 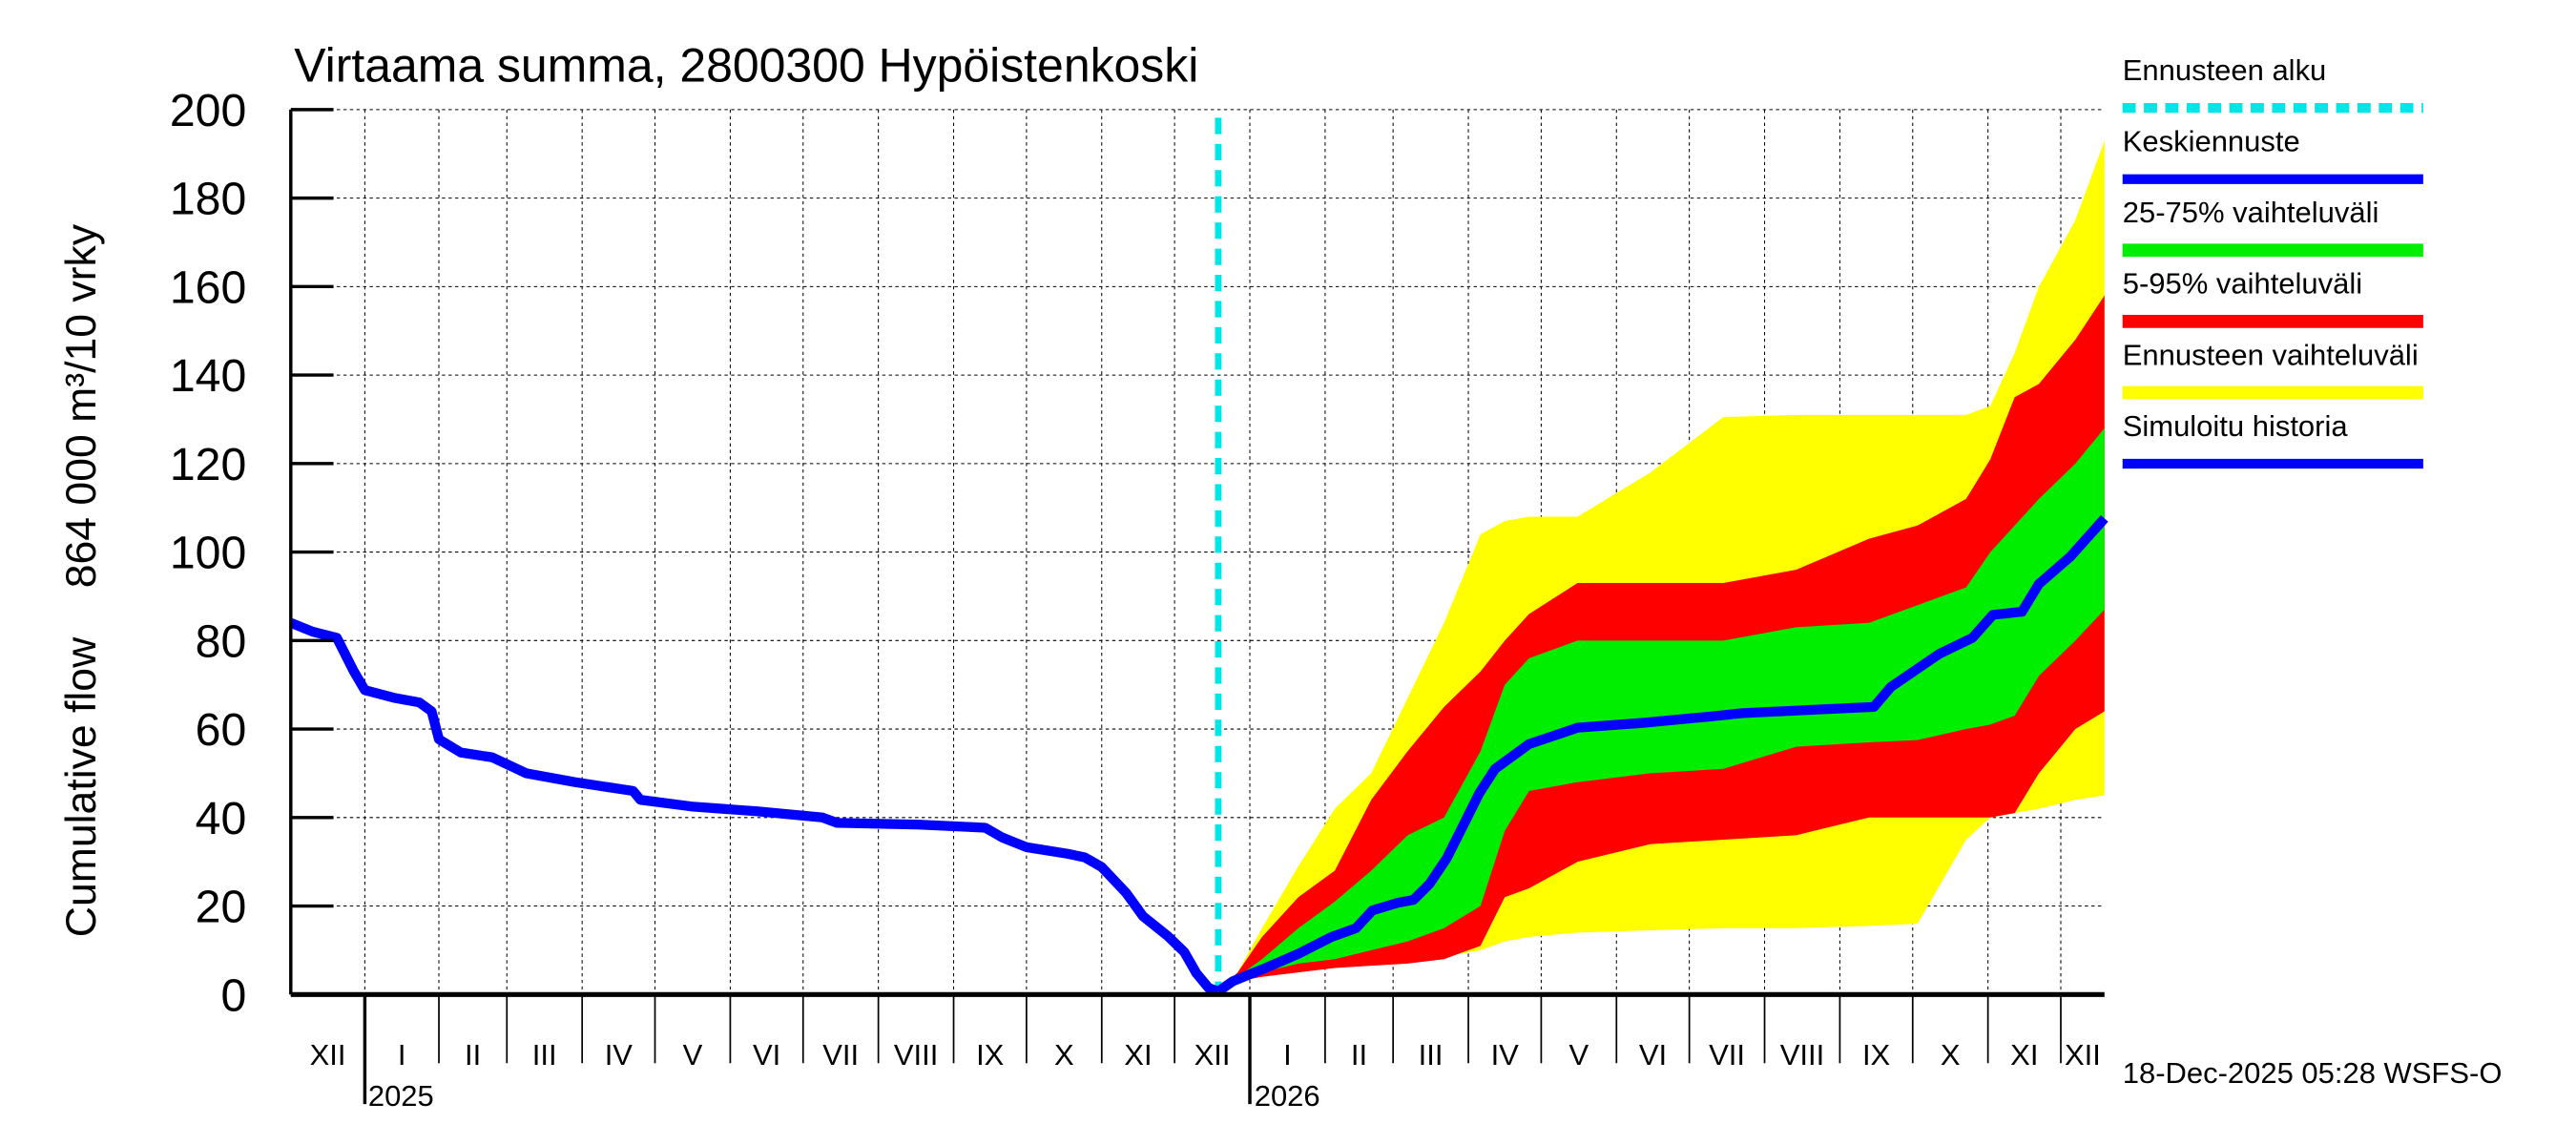 I want to click on median-forecast-line, so click(x=1662, y=755).